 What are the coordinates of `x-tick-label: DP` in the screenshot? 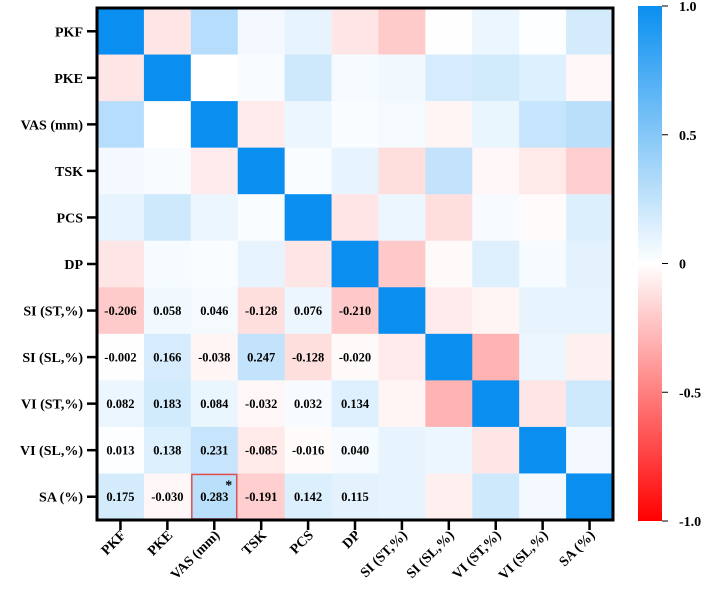 It's located at (352, 540).